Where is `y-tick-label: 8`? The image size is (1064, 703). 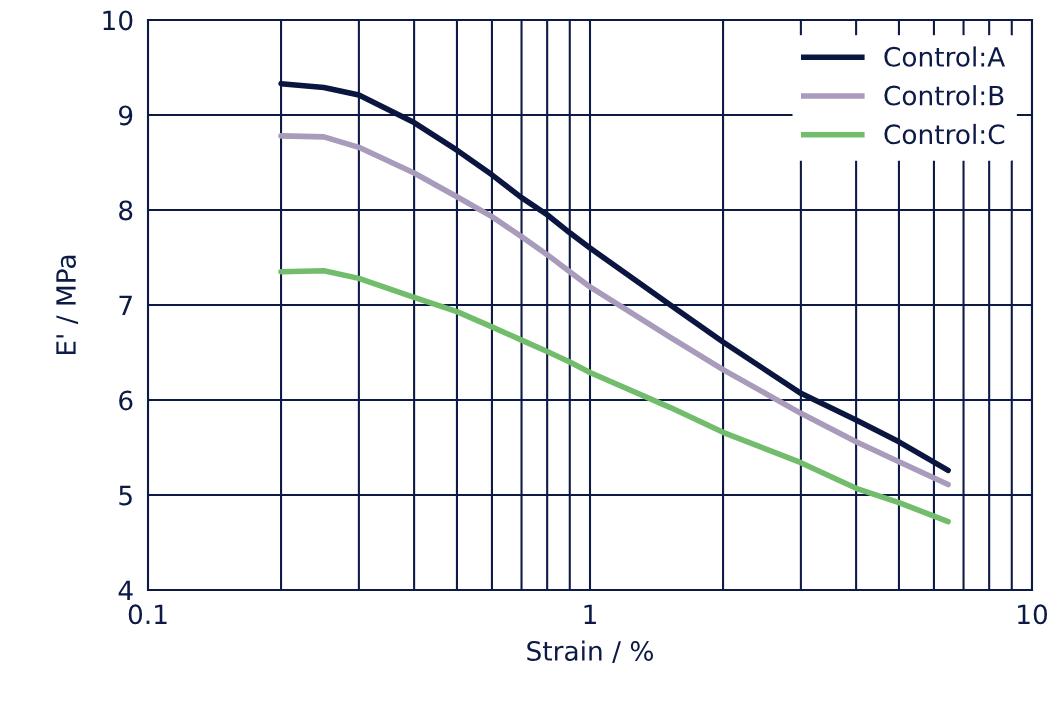 y-tick-label: 8 is located at coordinates (126, 210).